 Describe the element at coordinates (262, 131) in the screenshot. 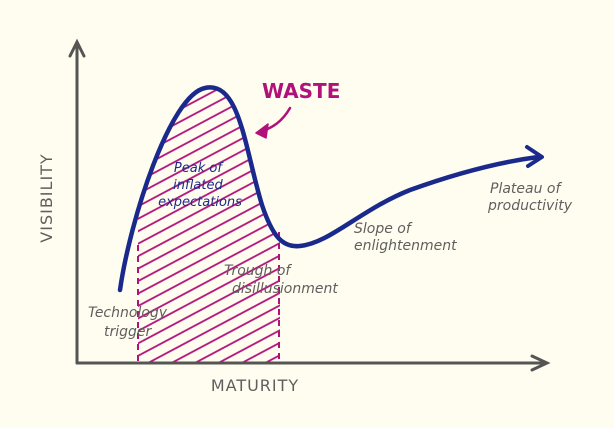

I see `waste-arrowhead` at that location.